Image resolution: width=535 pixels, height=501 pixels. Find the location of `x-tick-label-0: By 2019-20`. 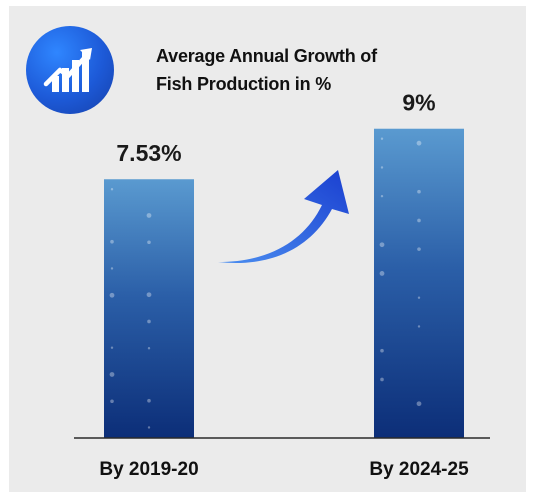

x-tick-label-0: By 2019-20 is located at coordinates (148, 469).